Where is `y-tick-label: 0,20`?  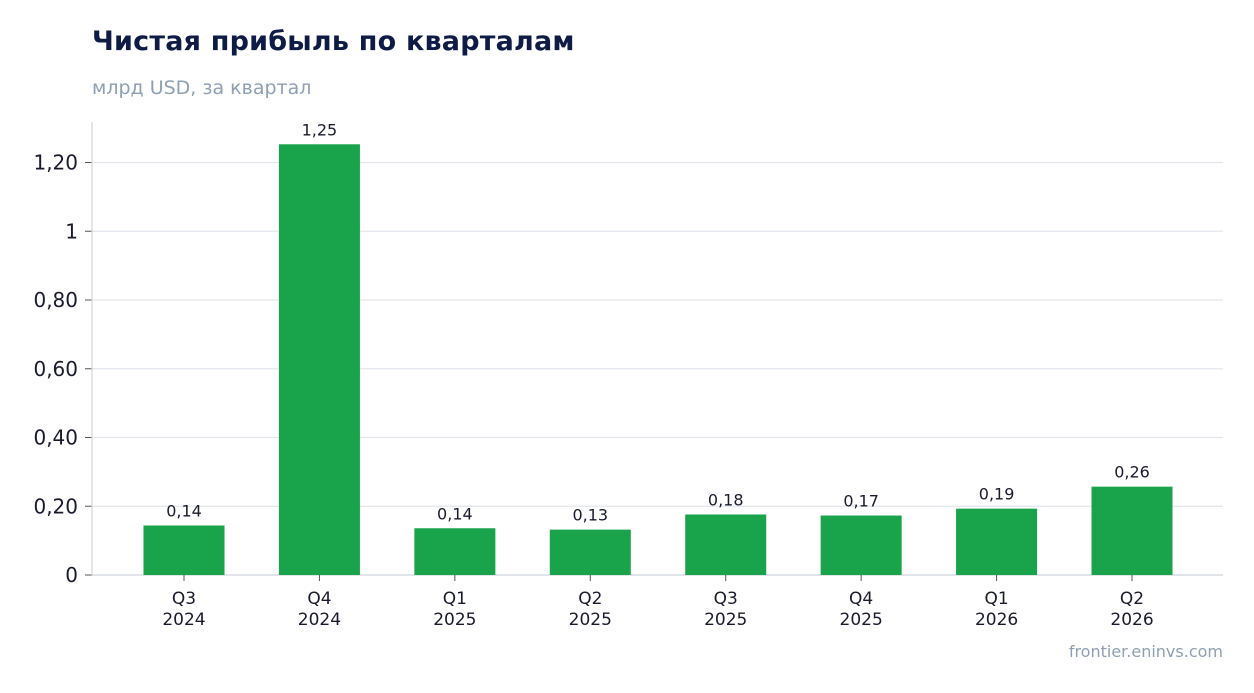
y-tick-label: 0,20 is located at coordinates (55, 506).